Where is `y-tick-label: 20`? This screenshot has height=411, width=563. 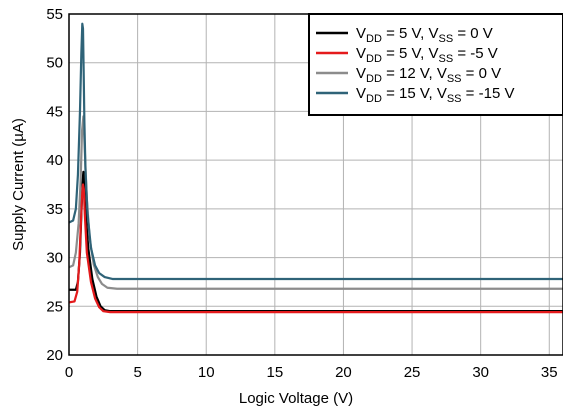
y-tick-label: 20 is located at coordinates (54, 355).